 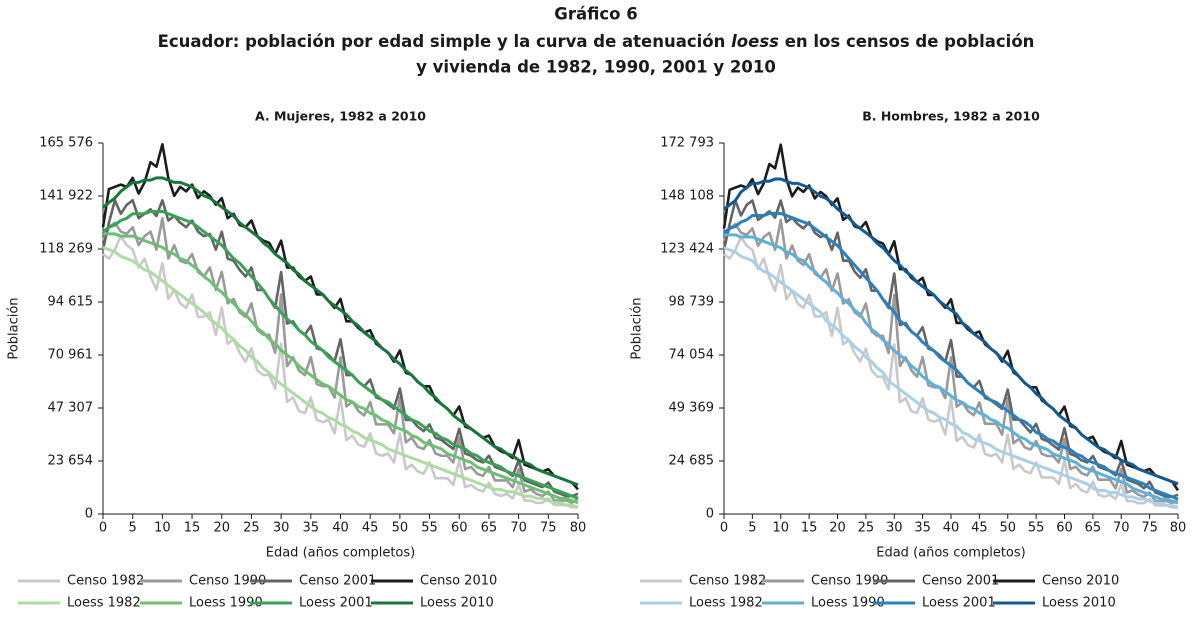 What do you see at coordinates (687, 143) in the screenshot?
I see `y-tick-label: 172 793` at bounding box center [687, 143].